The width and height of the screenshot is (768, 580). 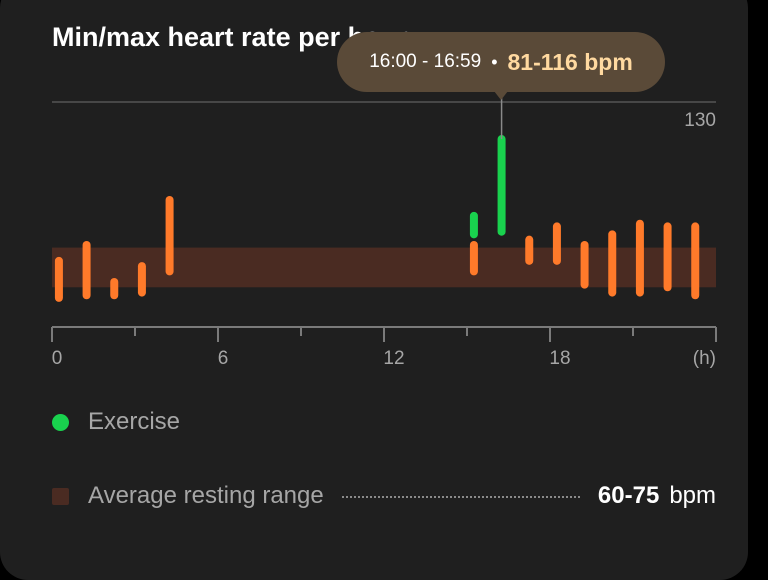 I want to click on x-ticks-group, so click(x=384, y=334).